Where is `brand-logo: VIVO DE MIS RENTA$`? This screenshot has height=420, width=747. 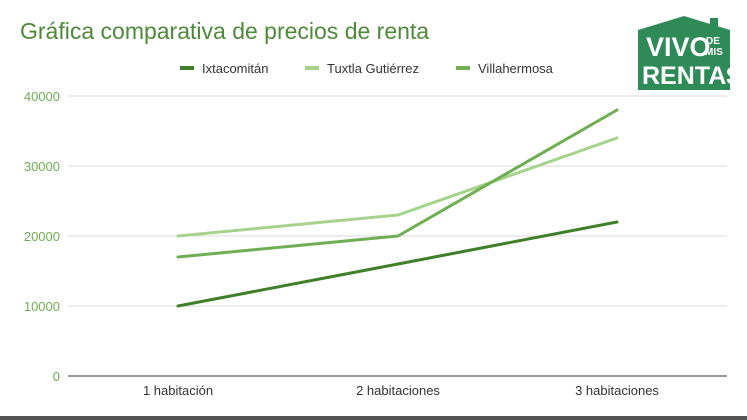
brand-logo: VIVO DE MIS RENTA$ is located at coordinates (686, 53).